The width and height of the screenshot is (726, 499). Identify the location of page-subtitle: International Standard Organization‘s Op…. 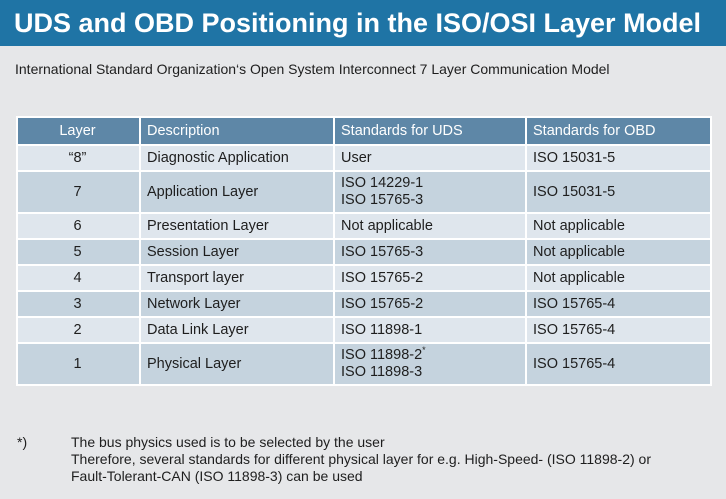
(312, 69).